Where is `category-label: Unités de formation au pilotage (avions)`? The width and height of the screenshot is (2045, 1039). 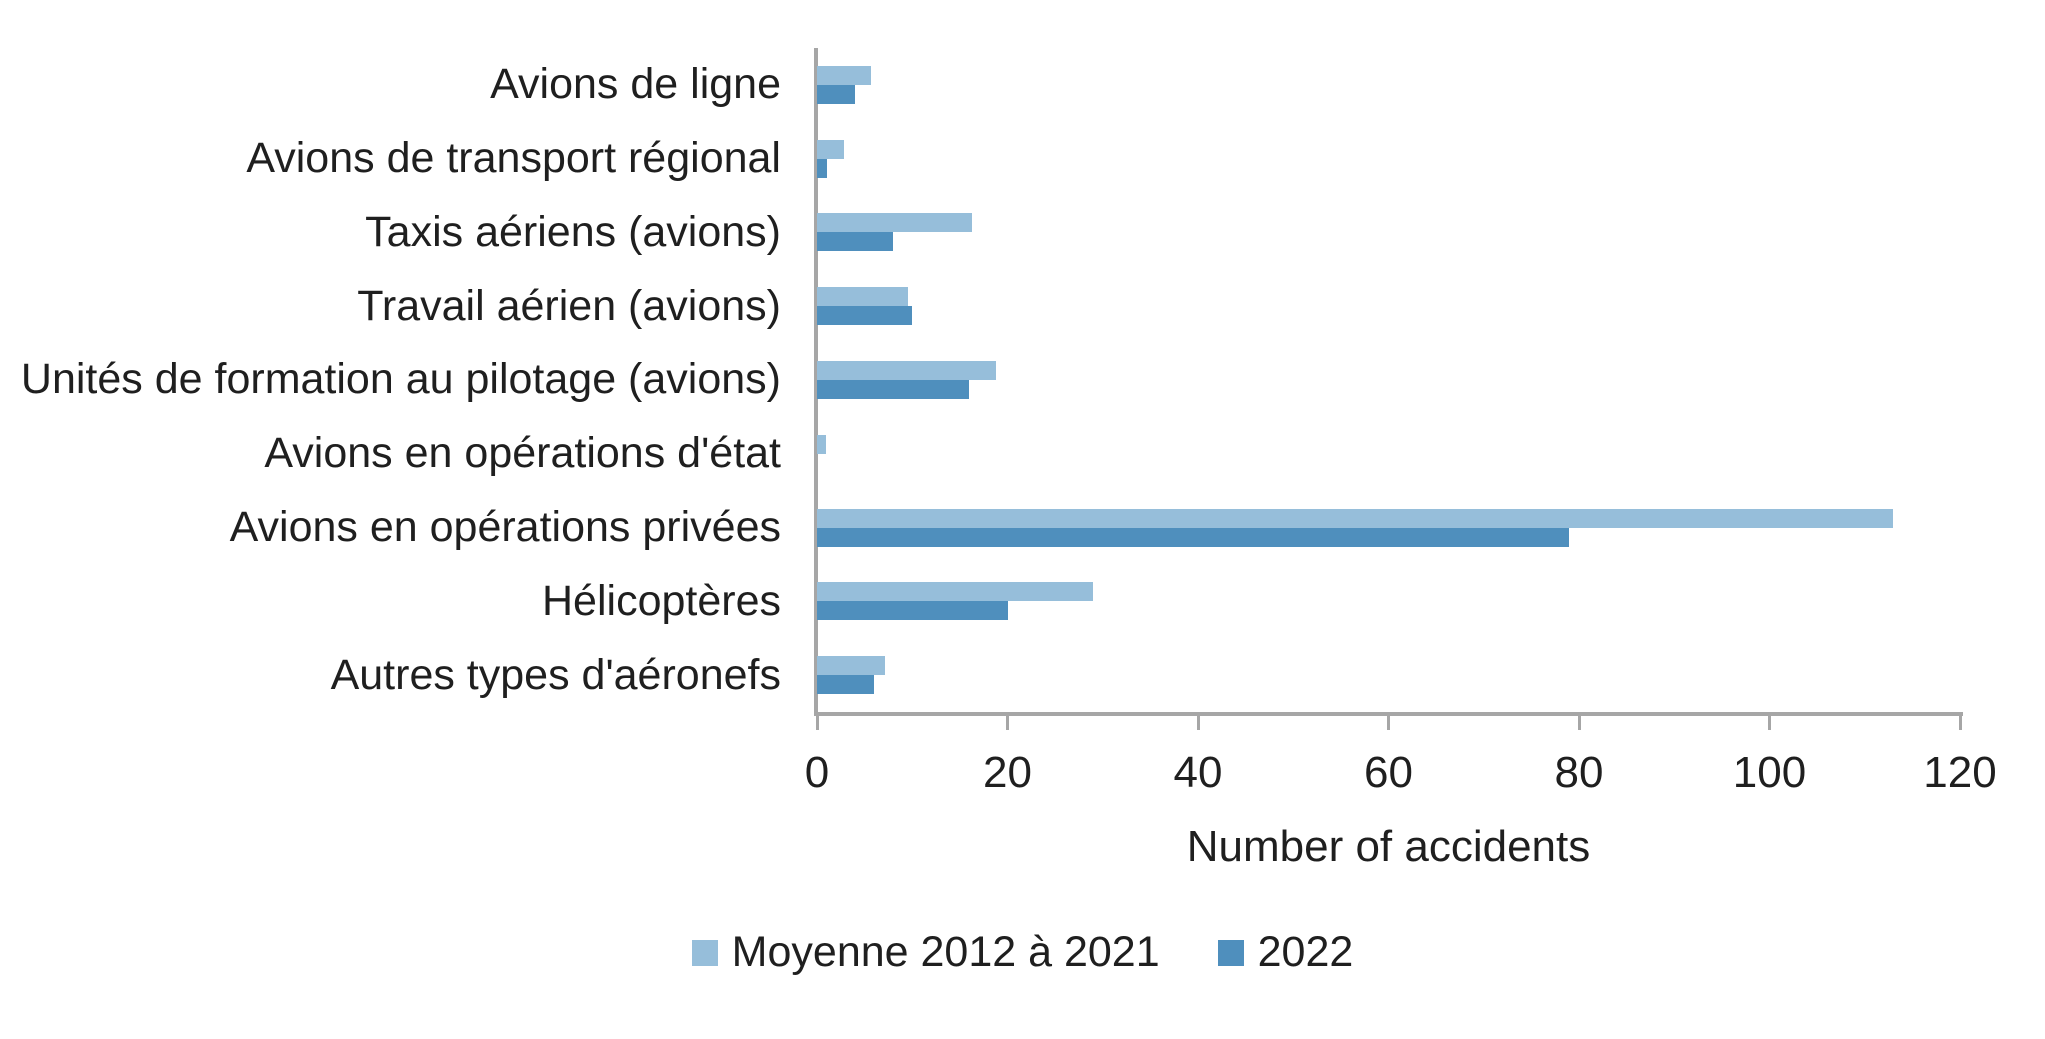 category-label: Unités de formation au pilotage (avions) is located at coordinates (400, 379).